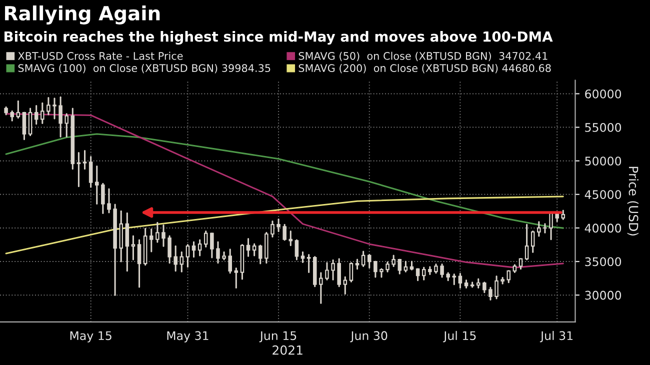  Describe the element at coordinates (423, 57) in the screenshot. I see `legend-label: SMAVG (50) on Close (XBTUSD BGN) 34702.41` at that location.